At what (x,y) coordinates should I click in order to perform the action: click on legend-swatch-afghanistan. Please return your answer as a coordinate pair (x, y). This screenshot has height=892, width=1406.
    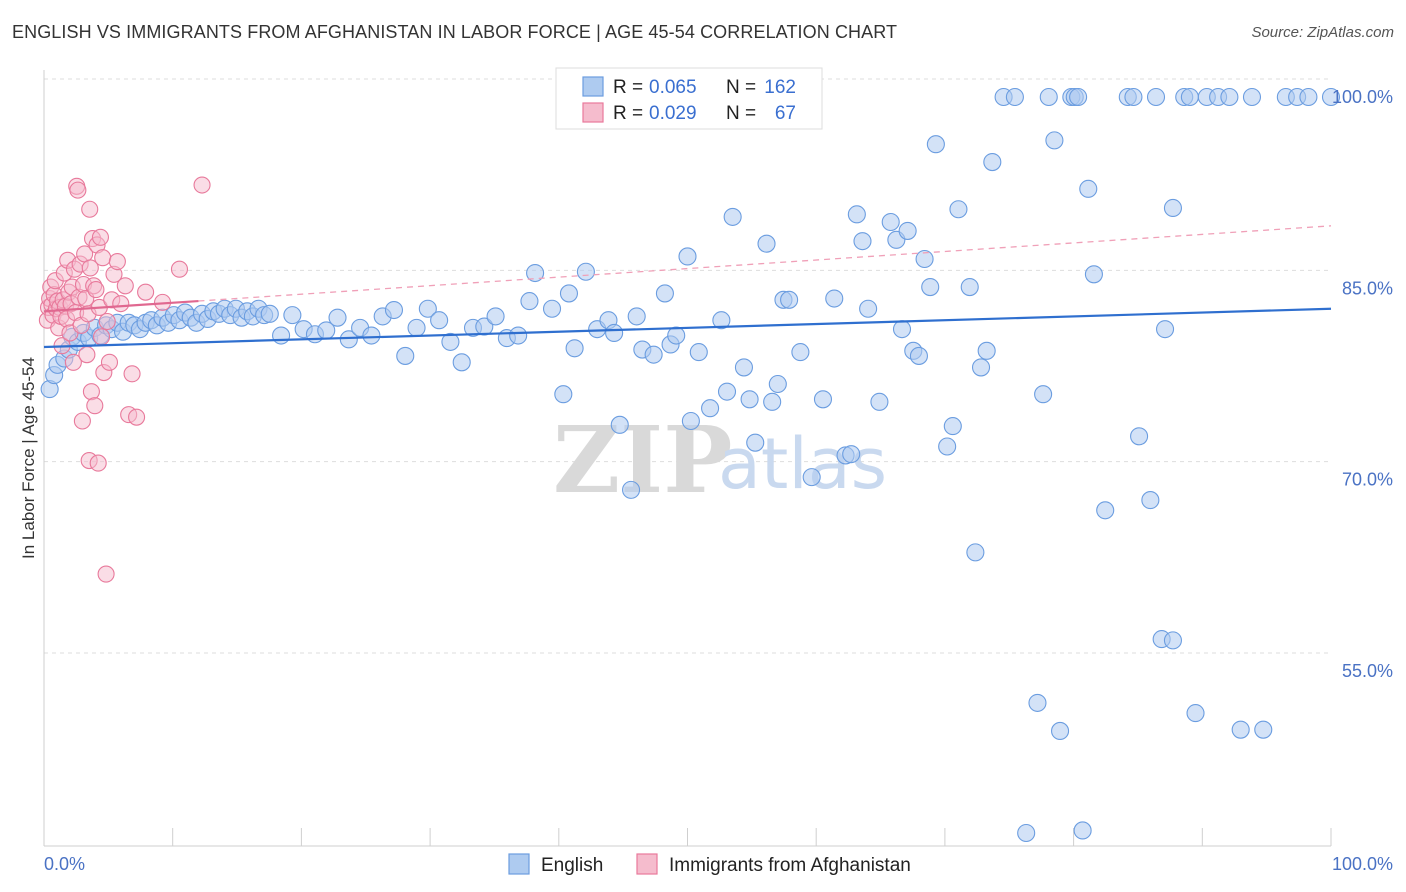
    Looking at the image, I should click on (647, 864).